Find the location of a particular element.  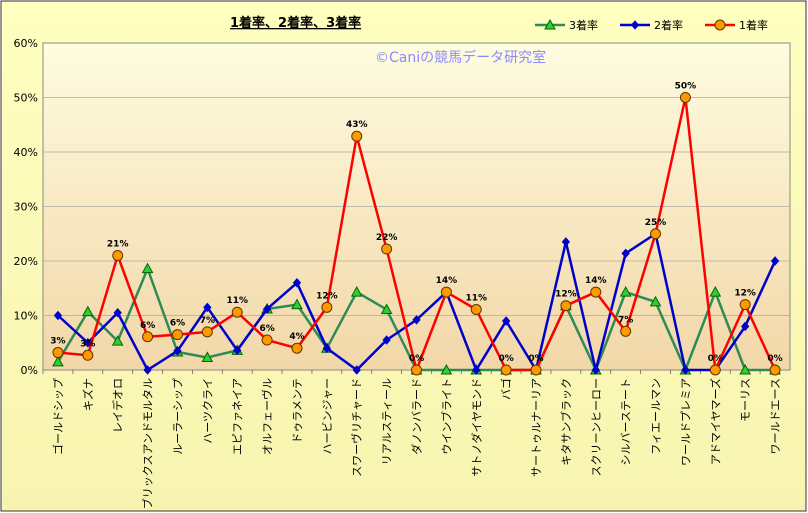

x-tick-label: ワールドエース is located at coordinates (775, 416).